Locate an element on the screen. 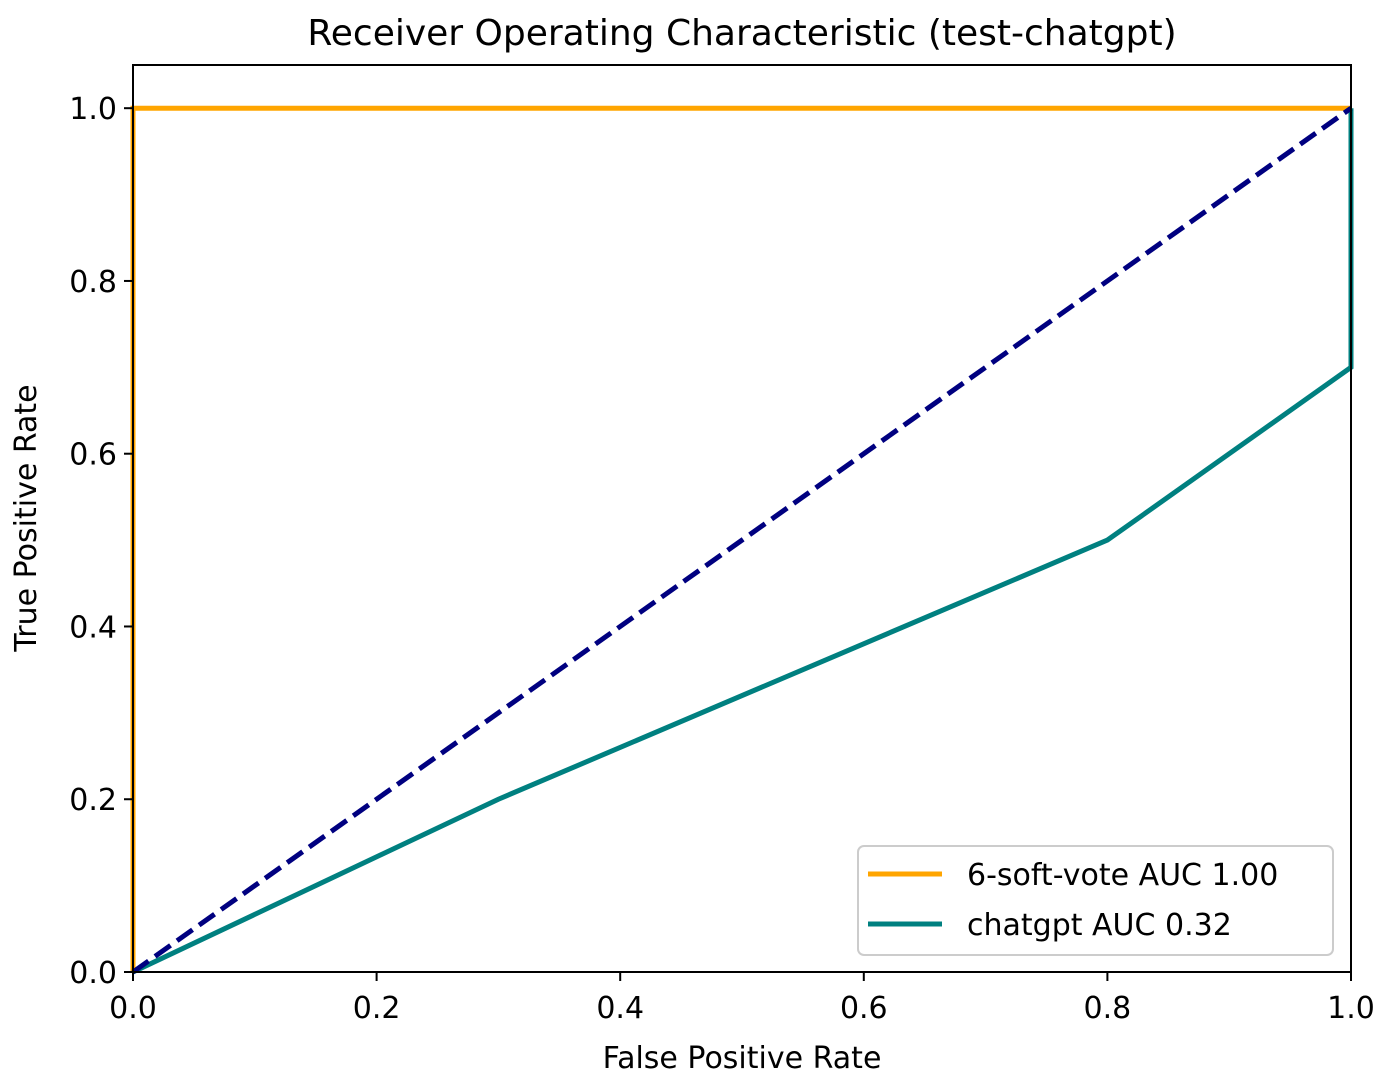 The height and width of the screenshot is (1086, 1383). x-tick-label: 0.4 is located at coordinates (620, 1008).